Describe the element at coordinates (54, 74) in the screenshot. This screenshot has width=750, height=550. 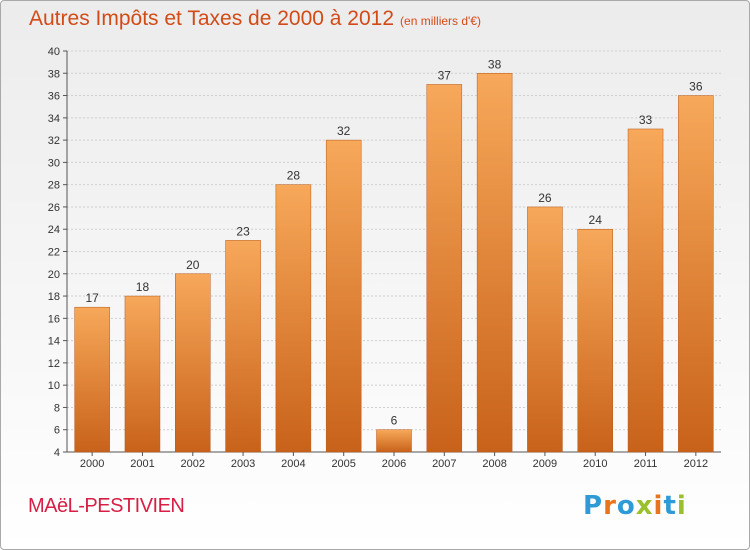
I see `y-tick-label: 38` at that location.